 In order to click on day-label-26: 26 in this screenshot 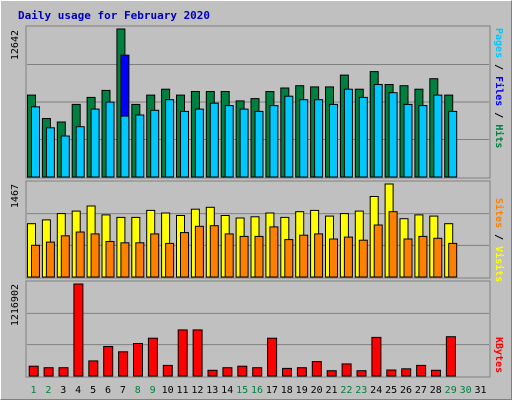, I will do `click(406, 390)`.